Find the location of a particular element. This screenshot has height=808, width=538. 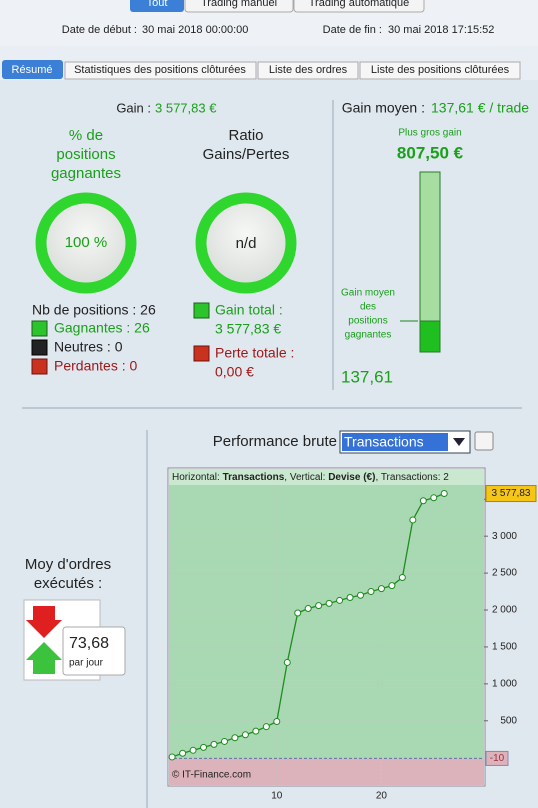

baseline-tag is located at coordinates (497, 758).